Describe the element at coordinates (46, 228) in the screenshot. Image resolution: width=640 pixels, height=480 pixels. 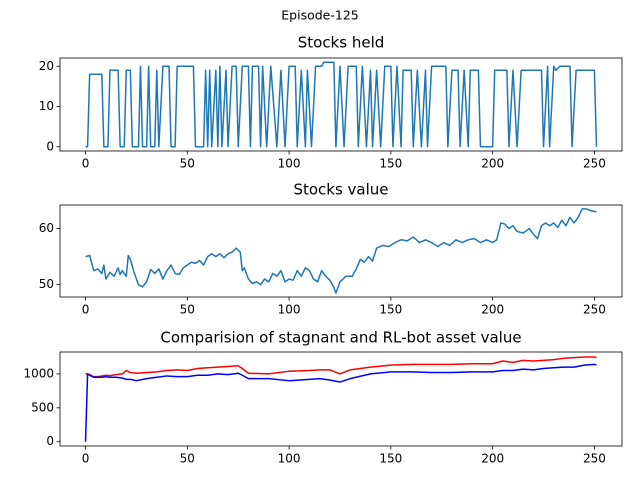
I see `y-tick-label: 60` at that location.